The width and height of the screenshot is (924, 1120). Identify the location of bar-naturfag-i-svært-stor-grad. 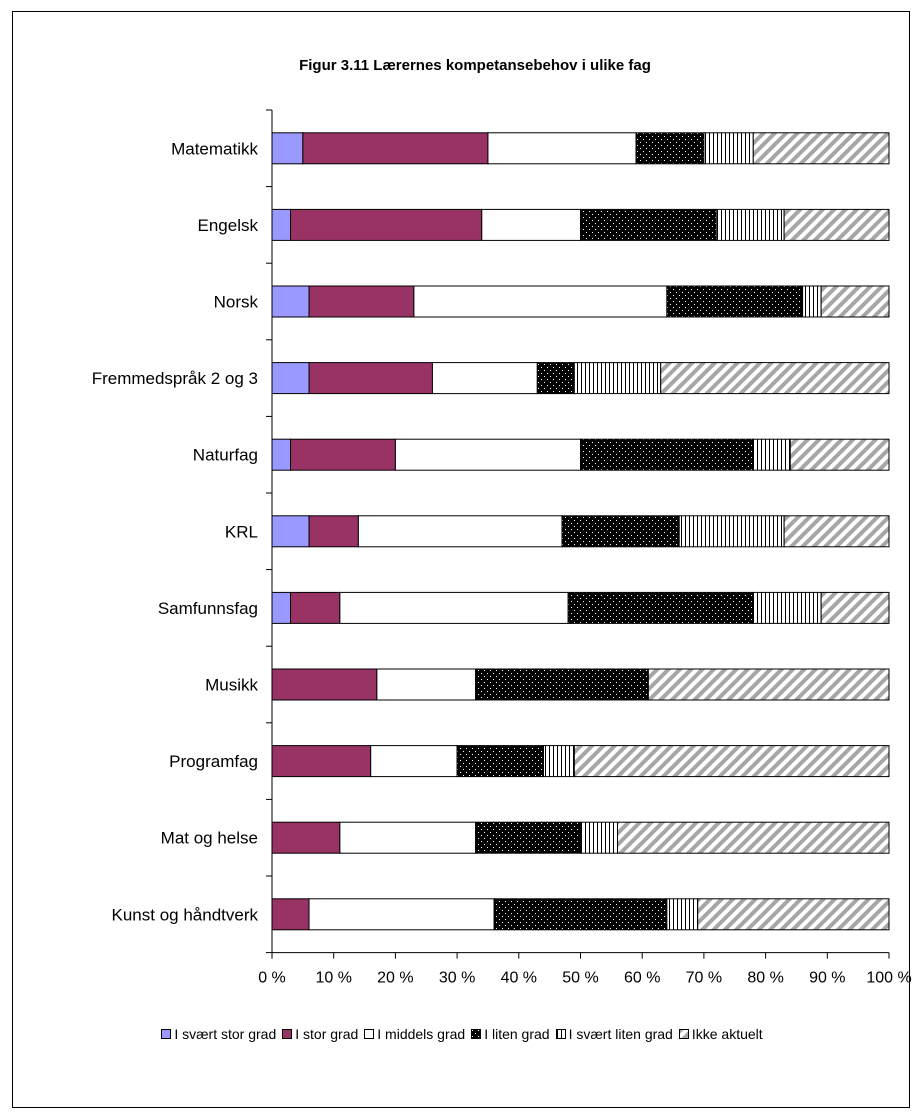
(281, 454).